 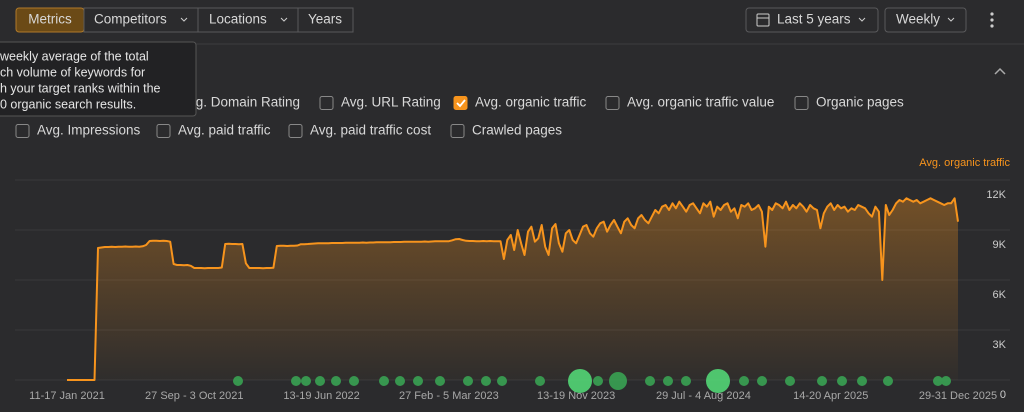 I want to click on collapse-chevron, so click(x=1000, y=71).